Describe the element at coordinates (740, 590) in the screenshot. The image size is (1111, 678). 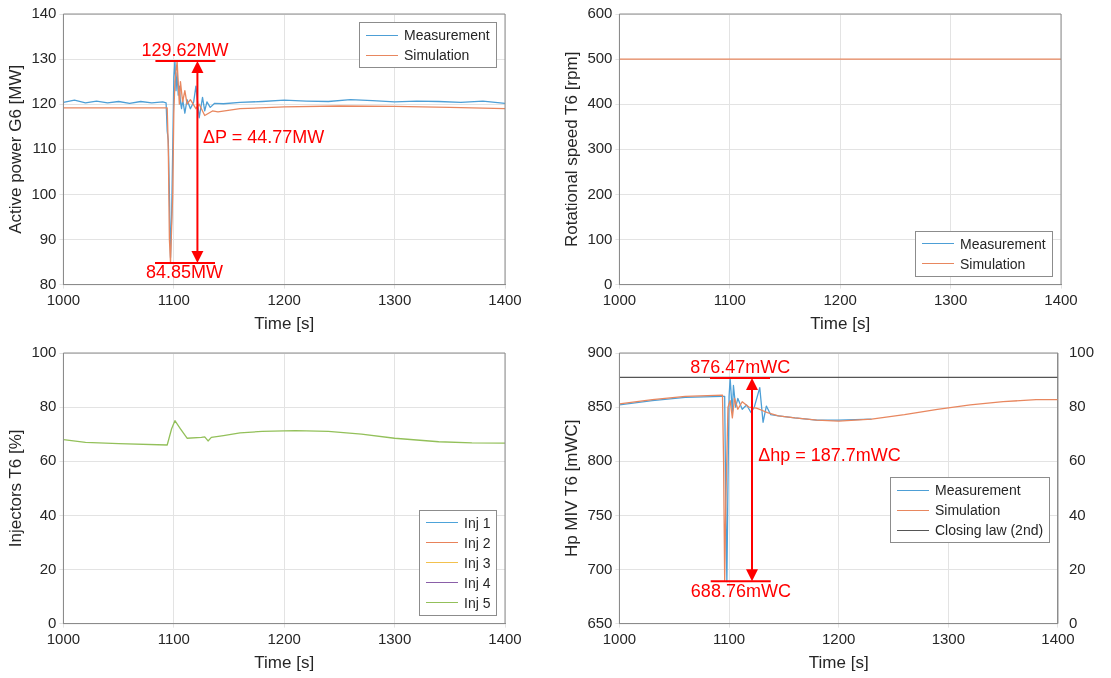
I see `annotation: 688.76mWC` at that location.